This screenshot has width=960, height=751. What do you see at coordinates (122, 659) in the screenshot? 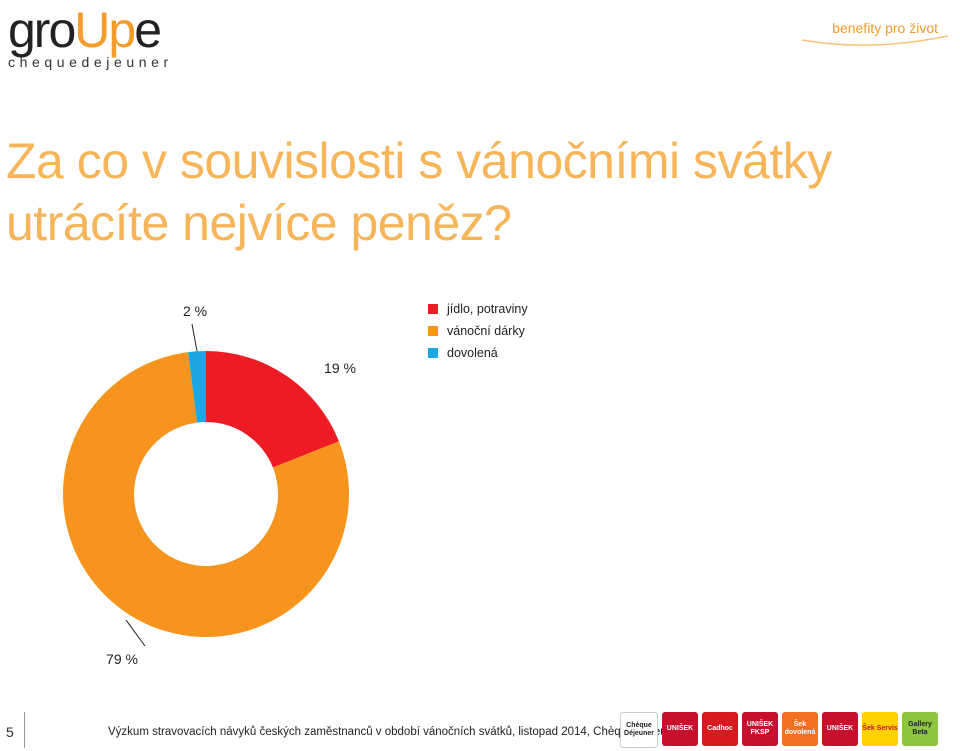
I see `label-slice-2: 79 %` at bounding box center [122, 659].